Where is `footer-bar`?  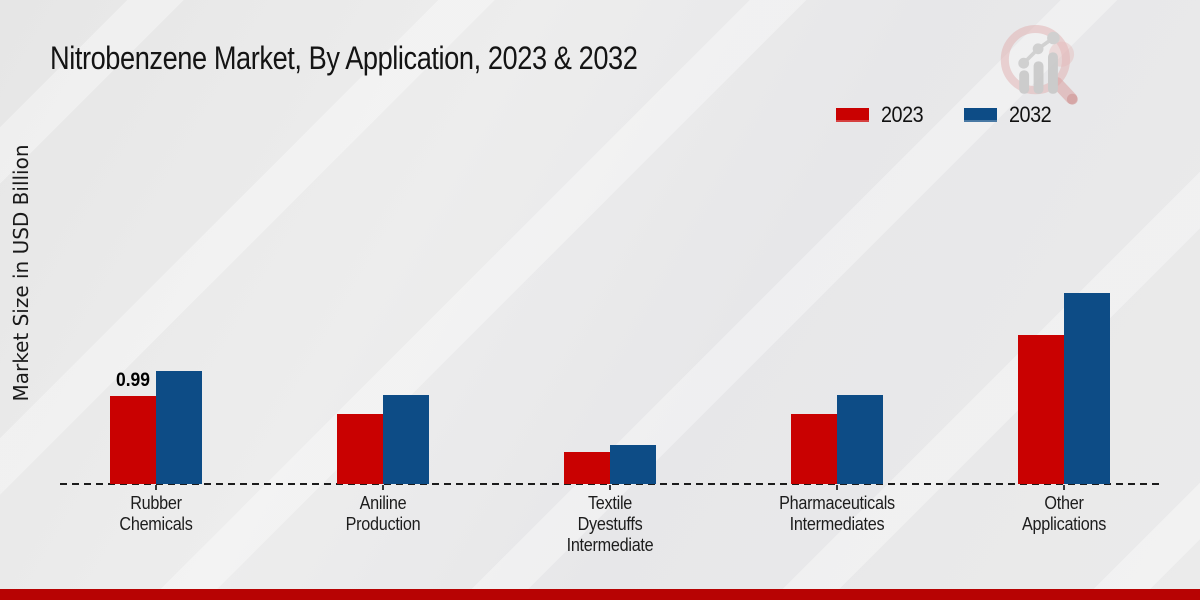 footer-bar is located at coordinates (600, 594).